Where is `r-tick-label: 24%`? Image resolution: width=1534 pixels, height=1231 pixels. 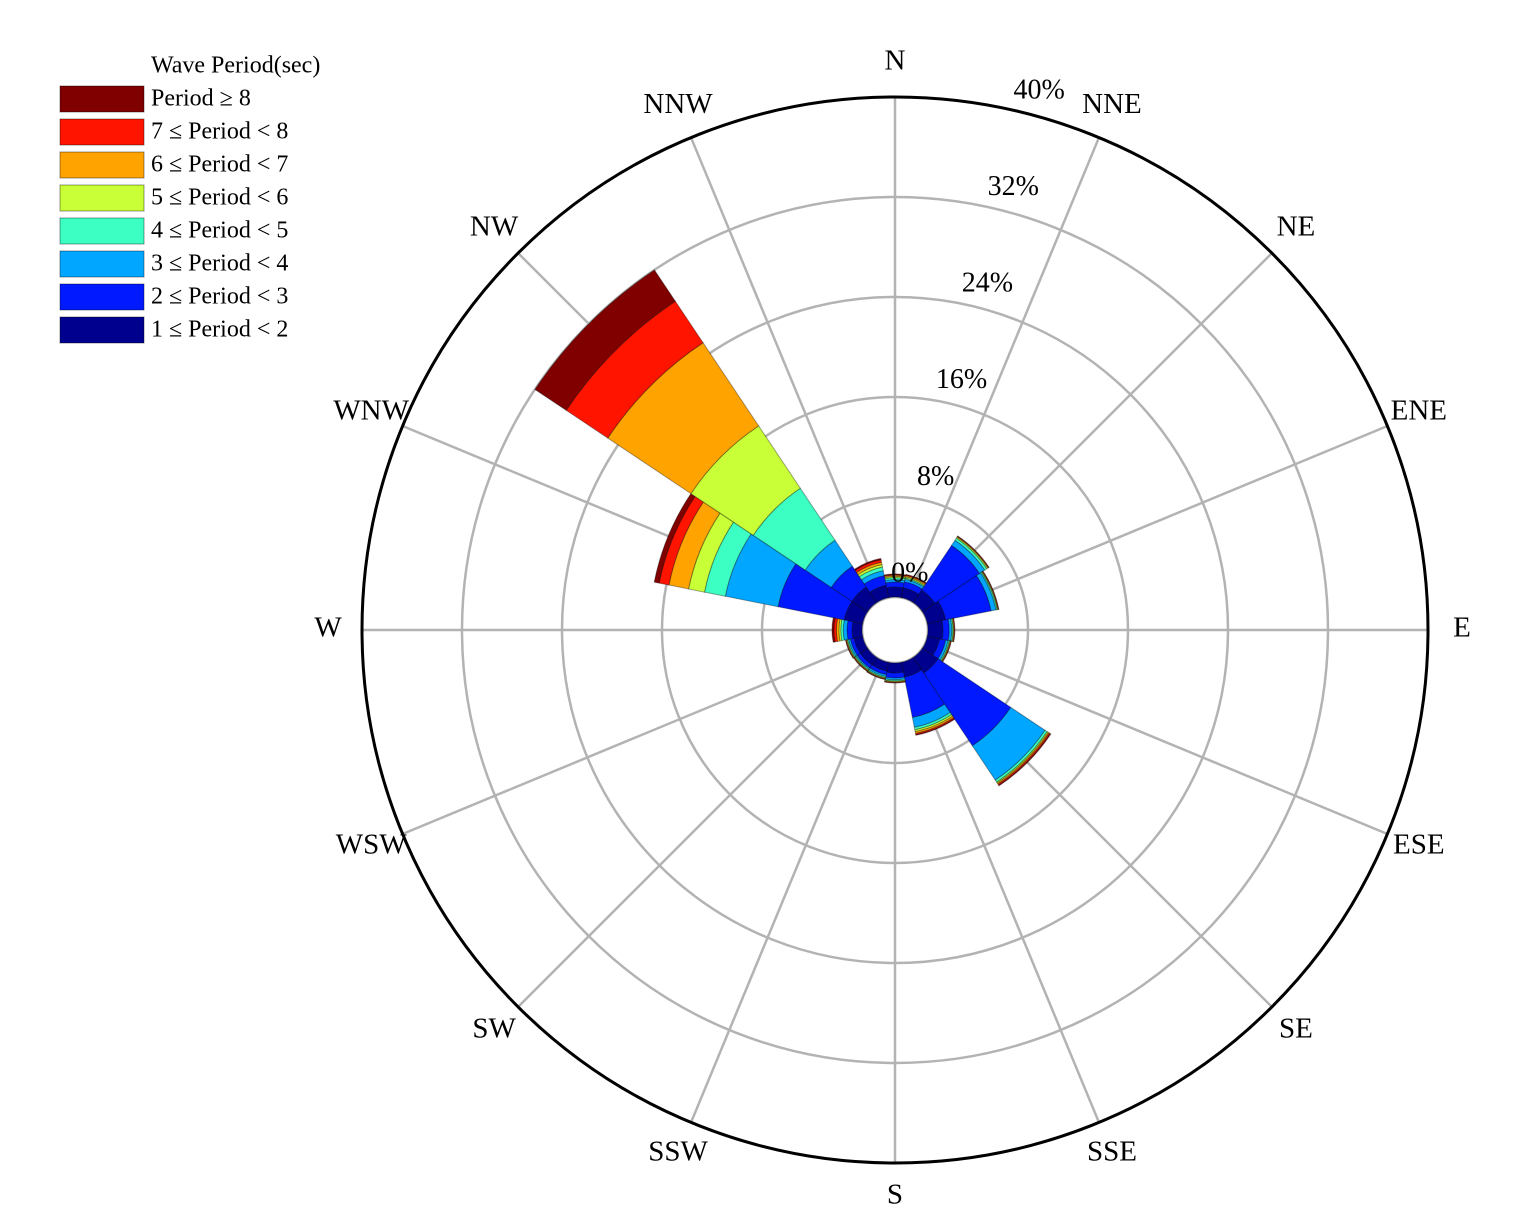 r-tick-label: 24% is located at coordinates (987, 283).